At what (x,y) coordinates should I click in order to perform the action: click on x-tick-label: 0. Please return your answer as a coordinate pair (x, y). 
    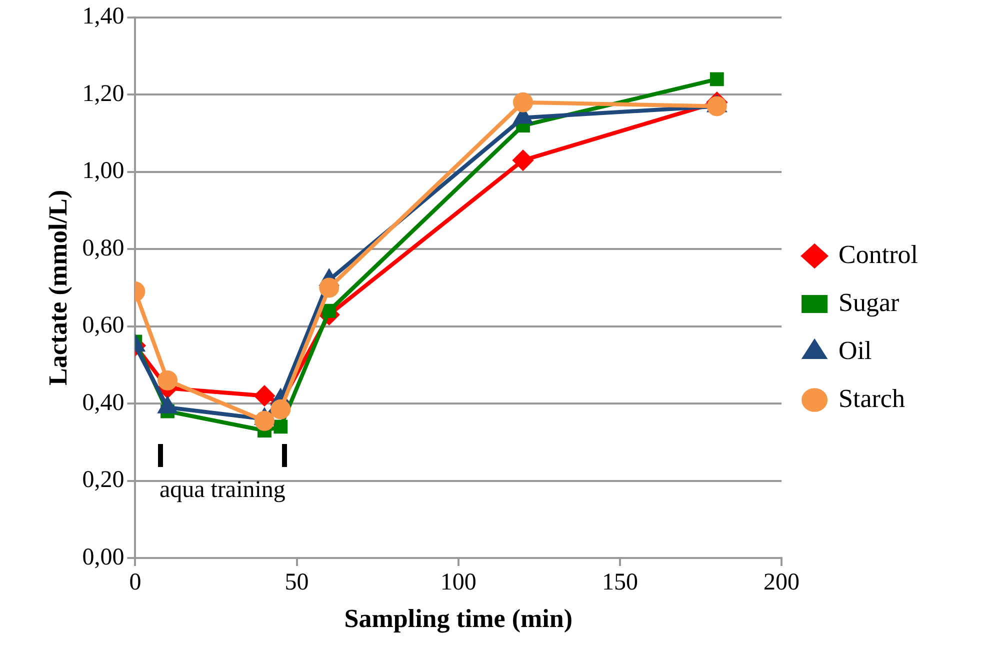
    Looking at the image, I should click on (135, 583).